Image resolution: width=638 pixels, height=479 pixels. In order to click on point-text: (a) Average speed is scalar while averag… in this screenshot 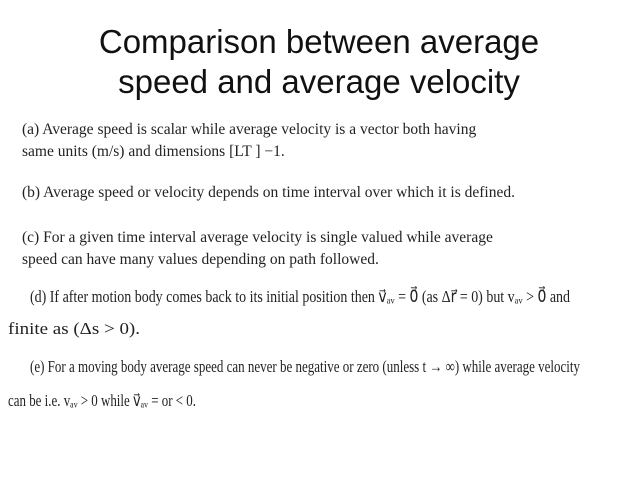, I will do `click(249, 129)`.